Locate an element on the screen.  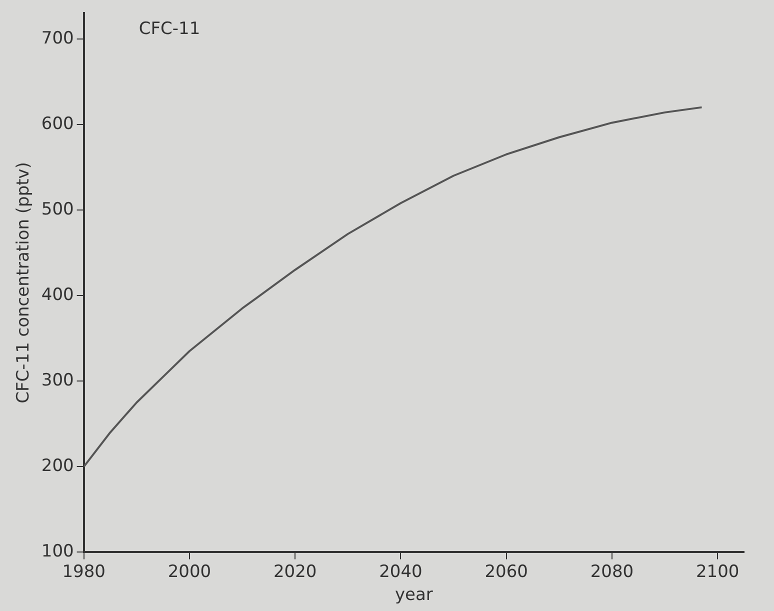
y-tick-label: 700 is located at coordinates (57, 38).